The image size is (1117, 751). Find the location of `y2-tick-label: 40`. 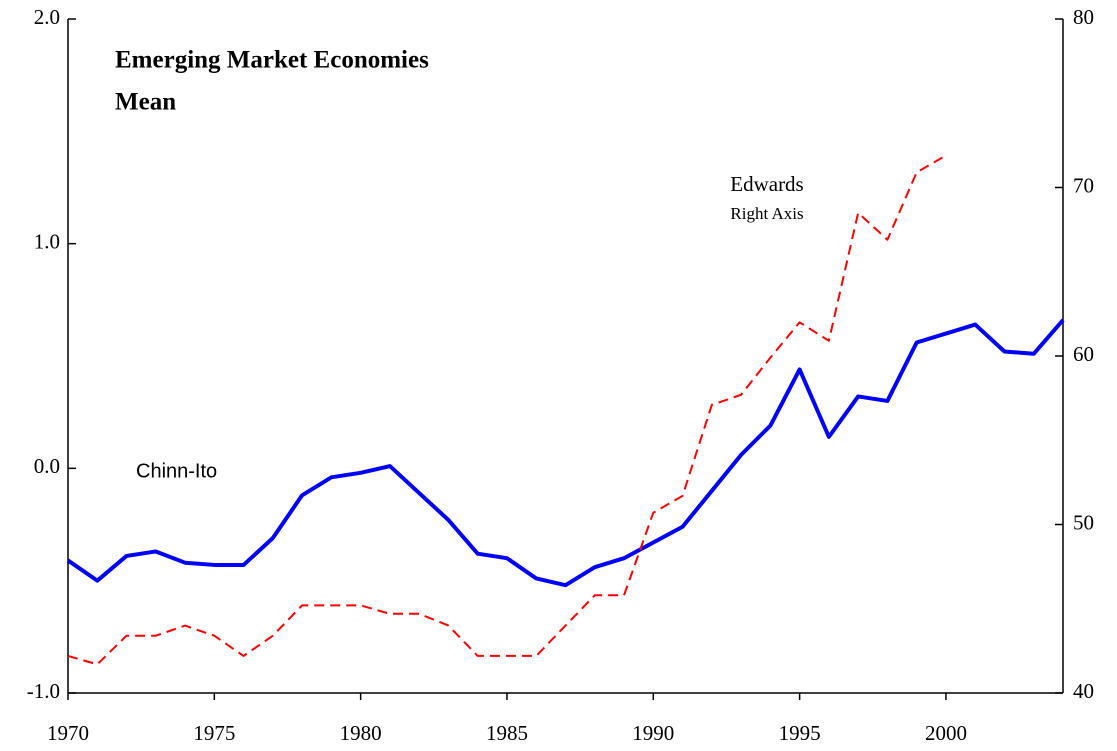

y2-tick-label: 40 is located at coordinates (1083, 691).